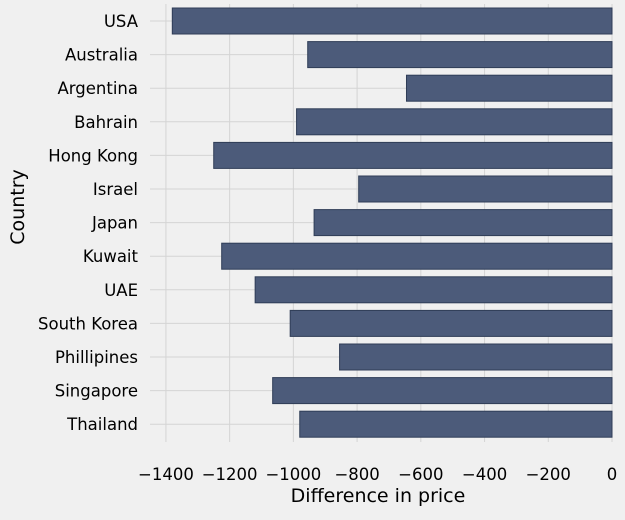 Image resolution: width=625 pixels, height=520 pixels. What do you see at coordinates (88, 323) in the screenshot?
I see `y-tick-label: South Korea` at bounding box center [88, 323].